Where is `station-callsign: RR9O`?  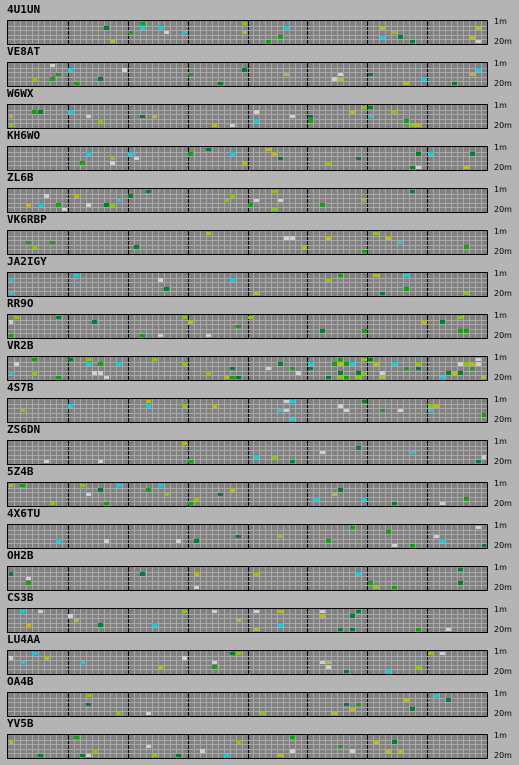 station-callsign: RR9O is located at coordinates (20, 303).